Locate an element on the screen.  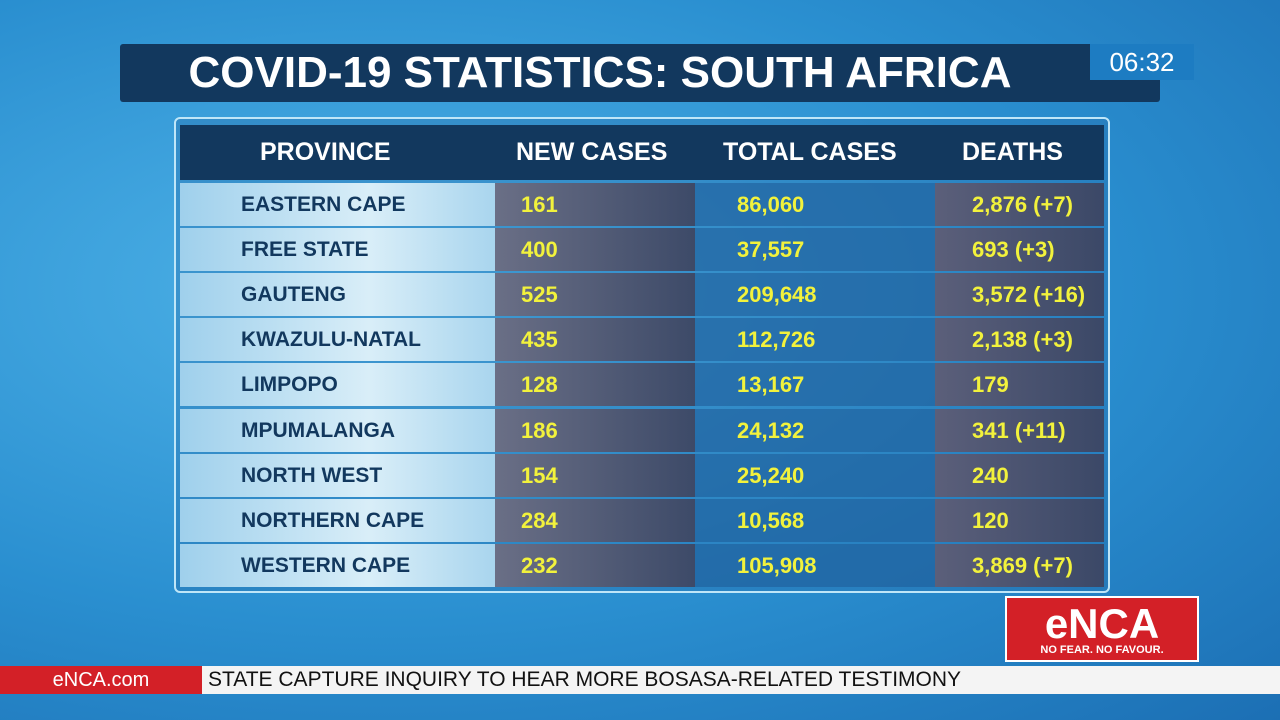
province-cell: NORTHERN CAPE is located at coordinates (337, 520).